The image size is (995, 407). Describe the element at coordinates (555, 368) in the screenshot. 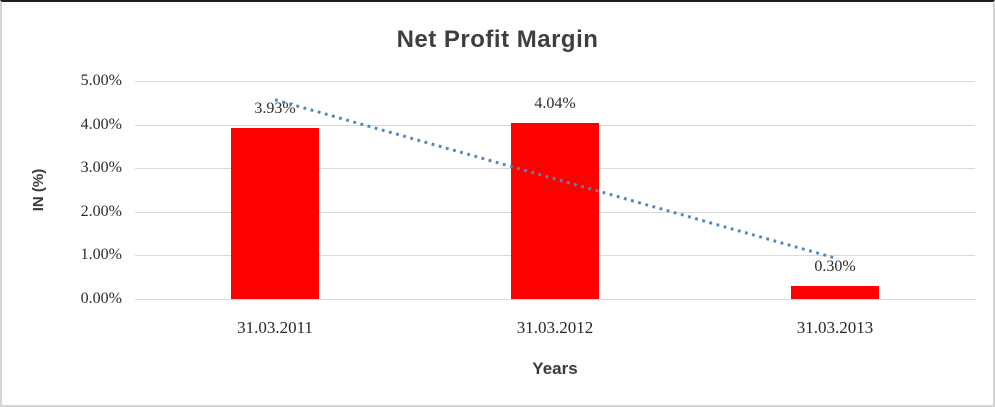

I see `x-axis-title: Years` at that location.